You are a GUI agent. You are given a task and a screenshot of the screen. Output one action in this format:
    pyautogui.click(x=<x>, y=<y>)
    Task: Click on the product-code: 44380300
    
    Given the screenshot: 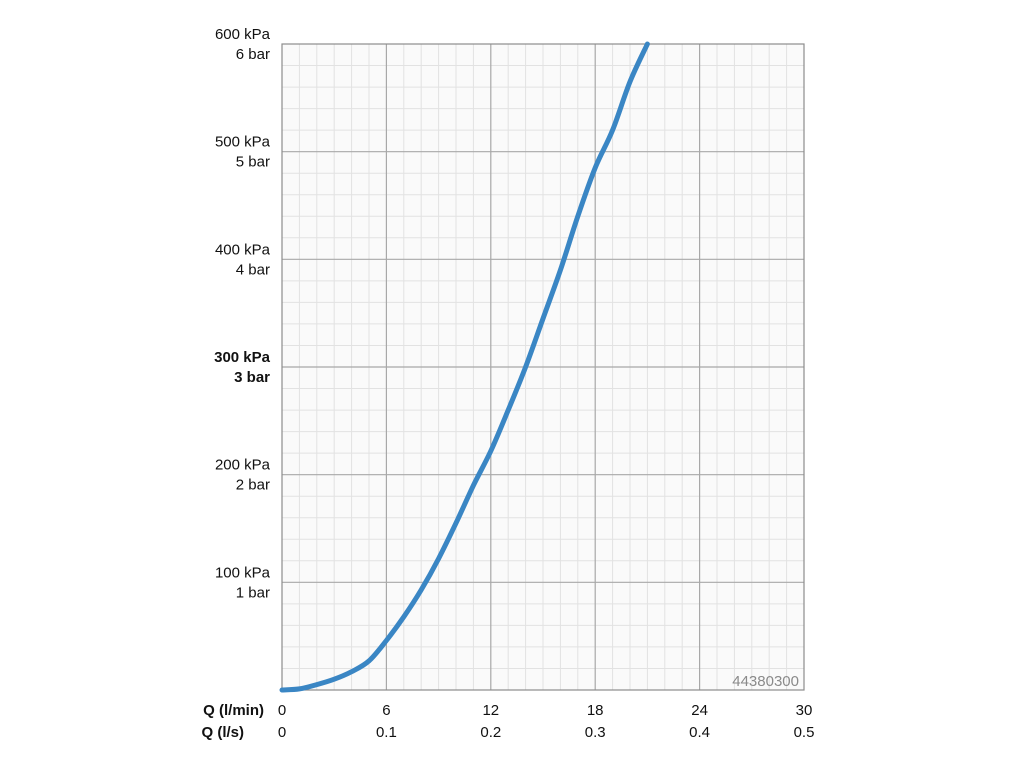 What is the action you would take?
    pyautogui.click(x=765, y=681)
    